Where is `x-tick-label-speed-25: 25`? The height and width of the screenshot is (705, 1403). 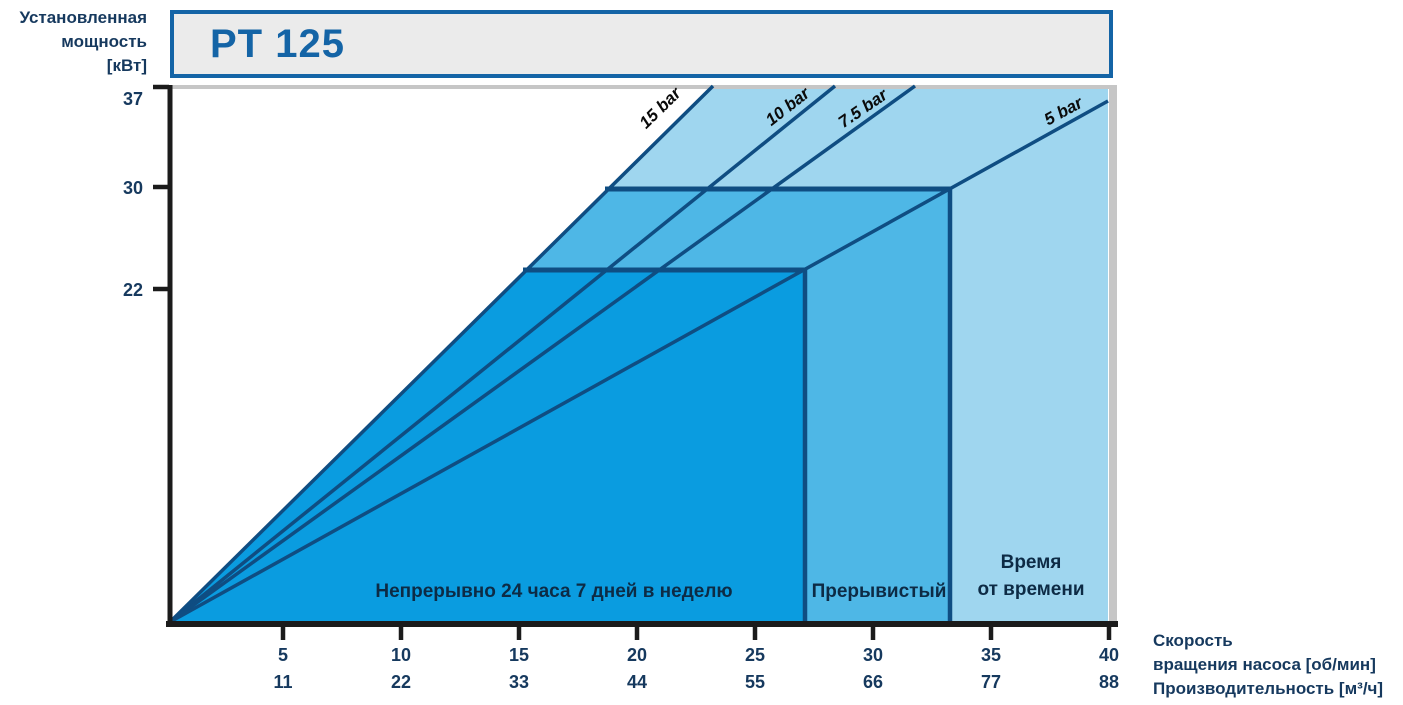 x-tick-label-speed-25: 25 is located at coordinates (755, 655).